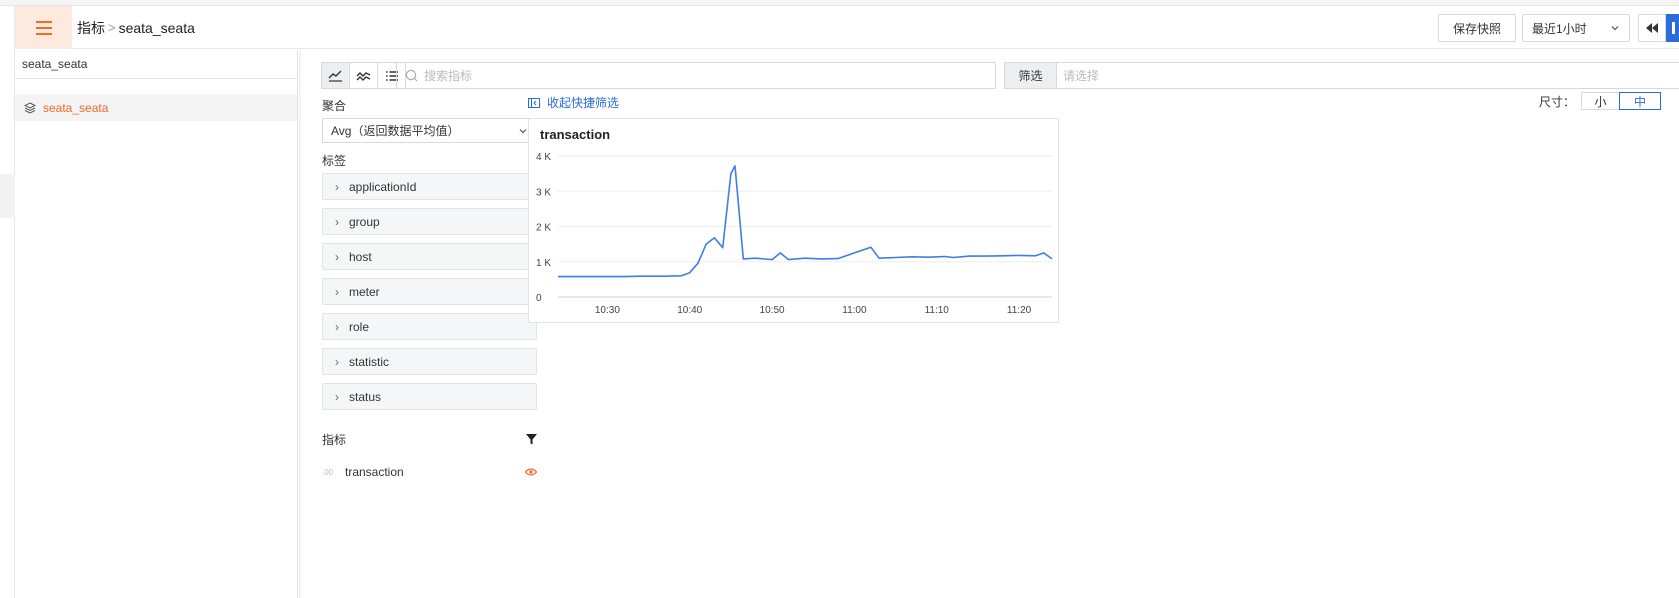 The width and height of the screenshot is (1679, 598). What do you see at coordinates (839, 3) in the screenshot?
I see `top-strip` at bounding box center [839, 3].